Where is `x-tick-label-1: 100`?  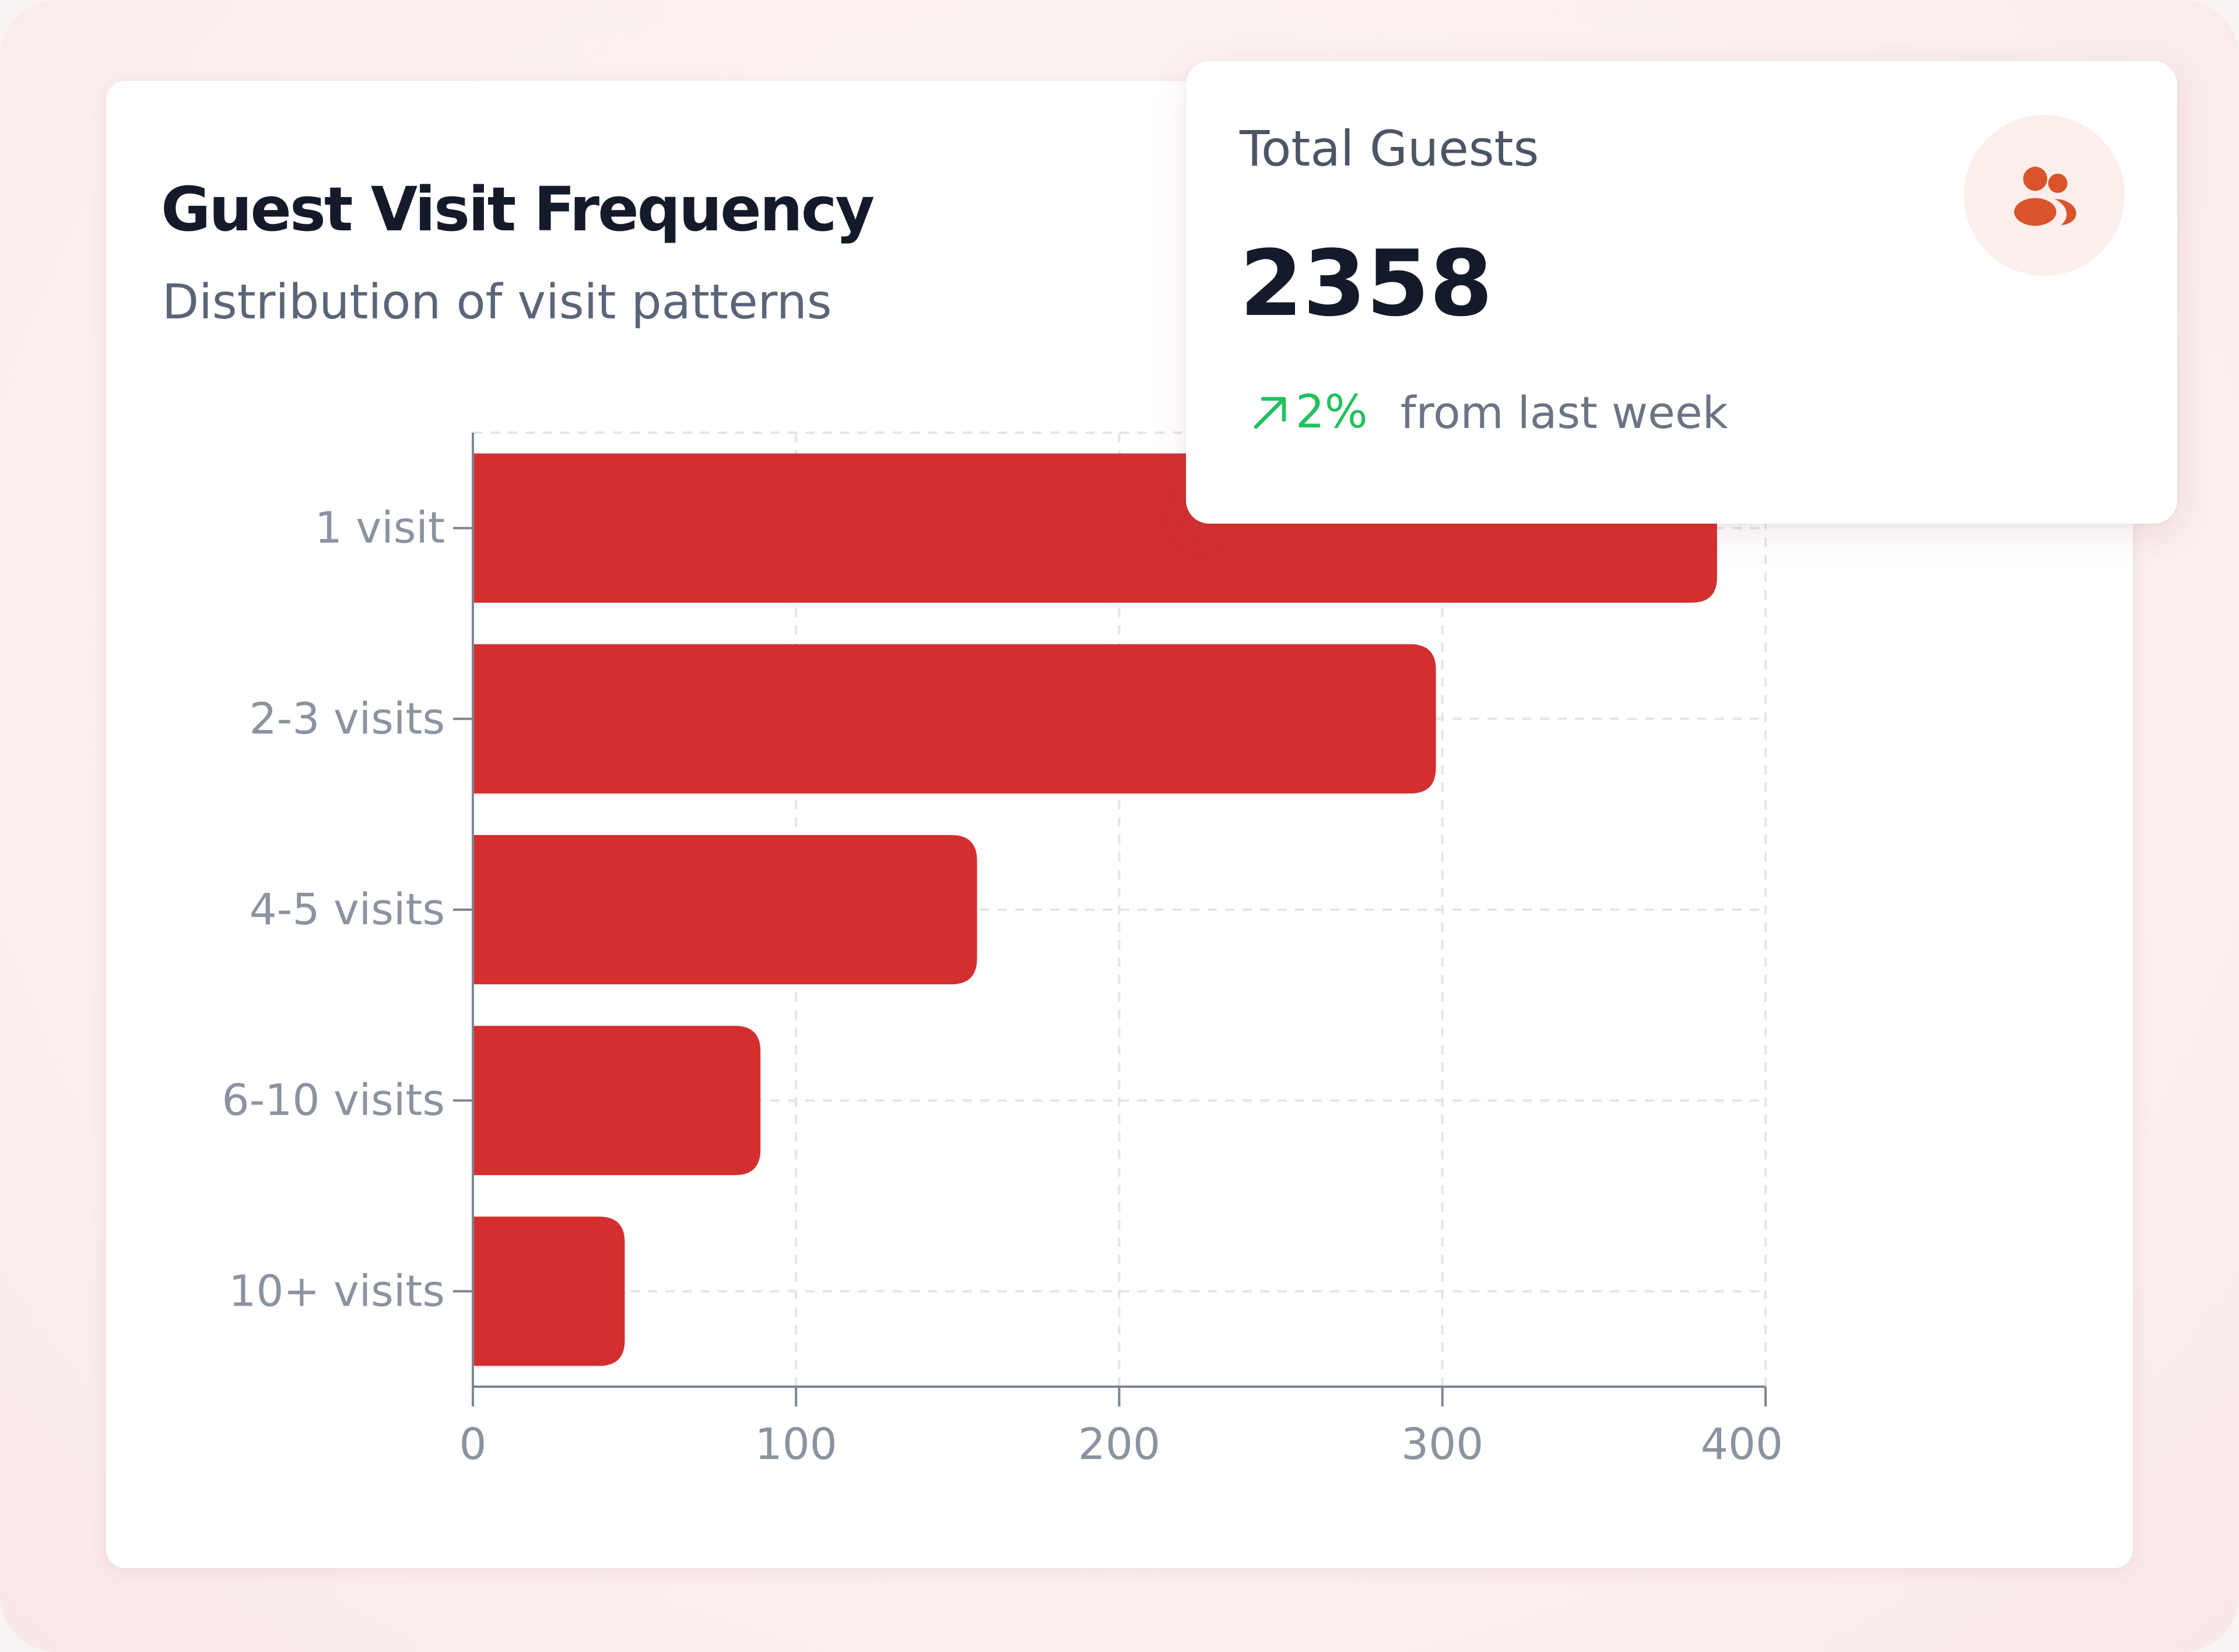
x-tick-label-1: 100 is located at coordinates (796, 1444).